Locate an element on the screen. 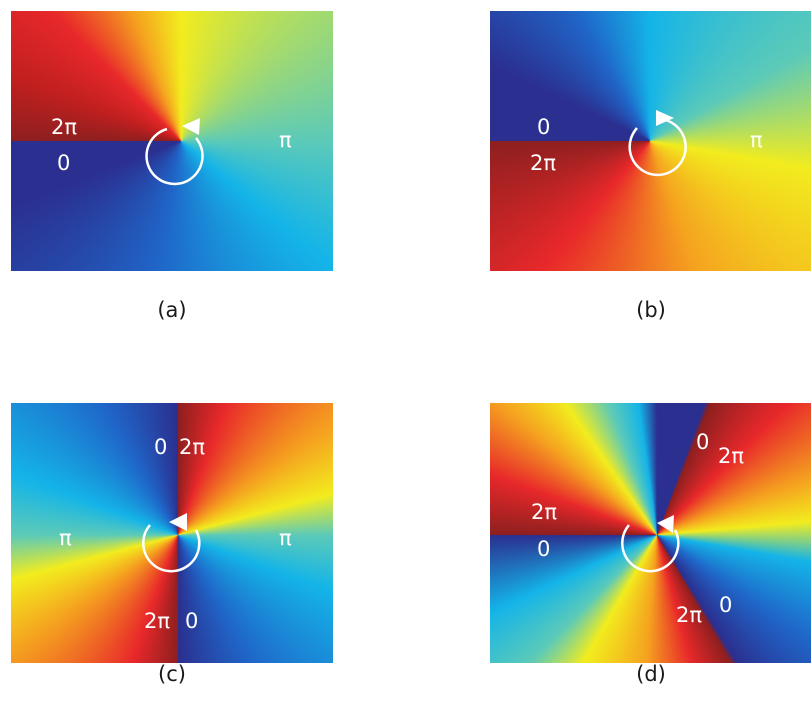 The image size is (811, 714). panel-caption: (a) is located at coordinates (172, 310).